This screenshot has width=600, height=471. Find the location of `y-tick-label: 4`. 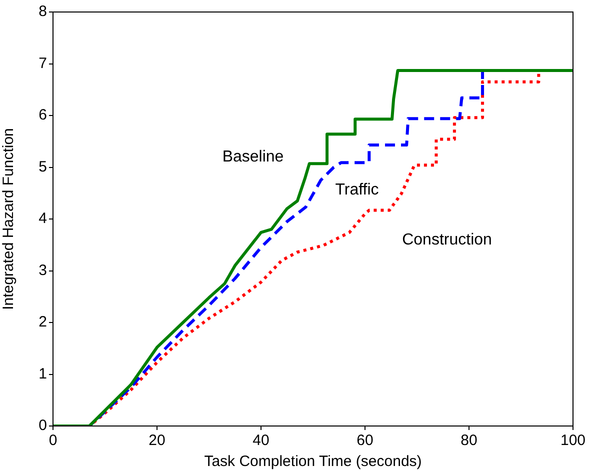

y-tick-label: 4 is located at coordinates (42, 219).